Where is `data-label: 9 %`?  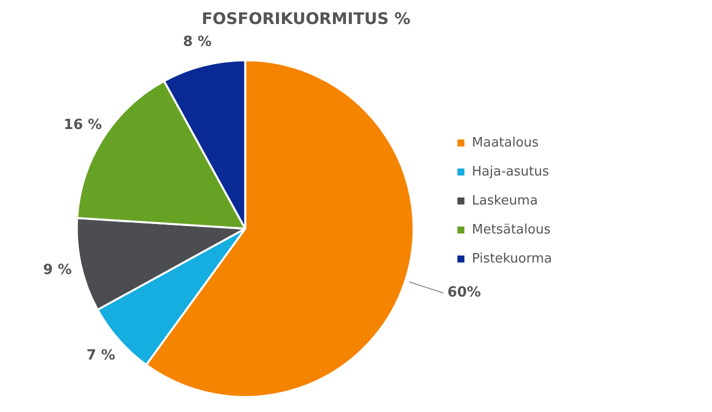
data-label: 9 % is located at coordinates (57, 270).